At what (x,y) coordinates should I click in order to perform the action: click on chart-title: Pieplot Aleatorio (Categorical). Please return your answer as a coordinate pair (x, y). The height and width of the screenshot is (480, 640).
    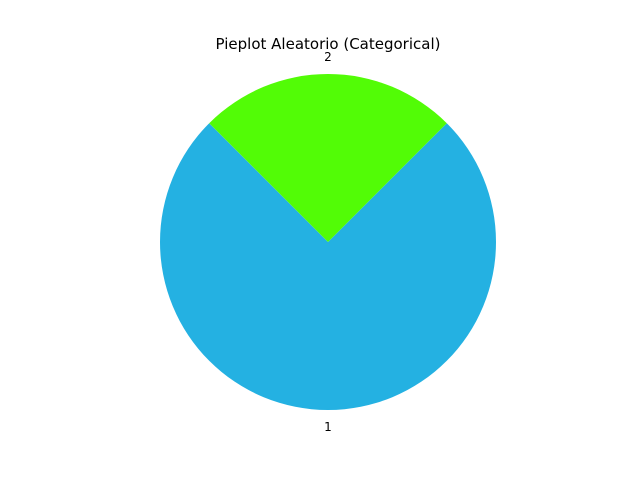
    Looking at the image, I should click on (328, 44).